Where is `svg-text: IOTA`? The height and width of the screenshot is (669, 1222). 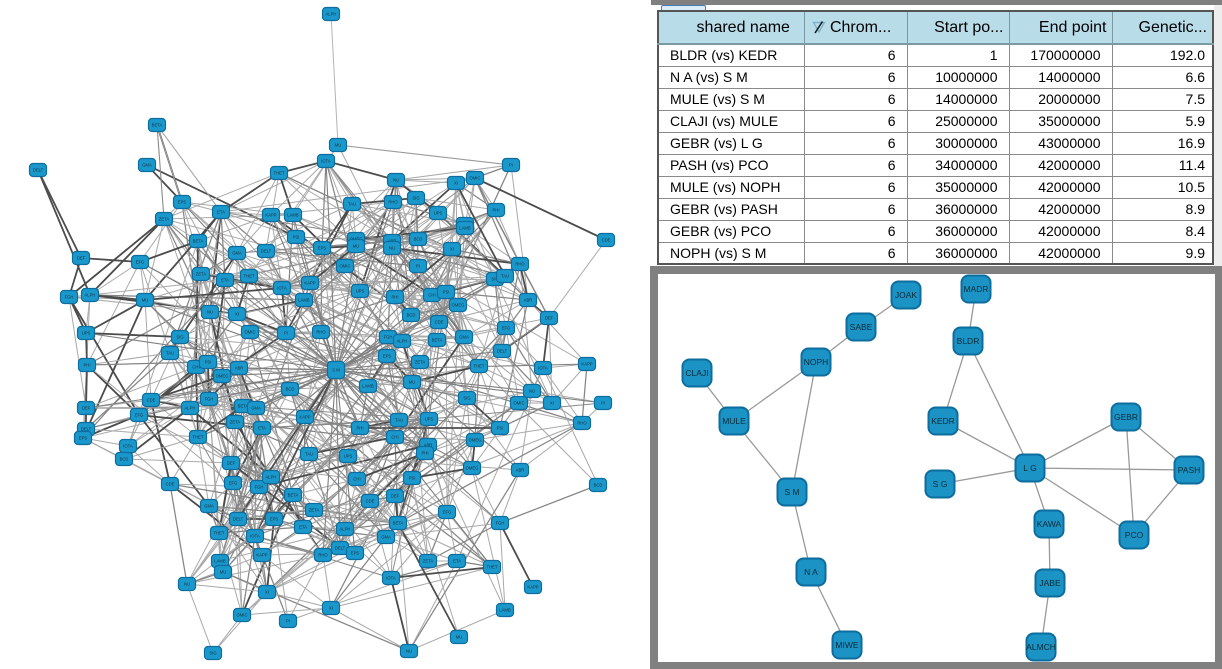 svg-text: IOTA is located at coordinates (282, 288).